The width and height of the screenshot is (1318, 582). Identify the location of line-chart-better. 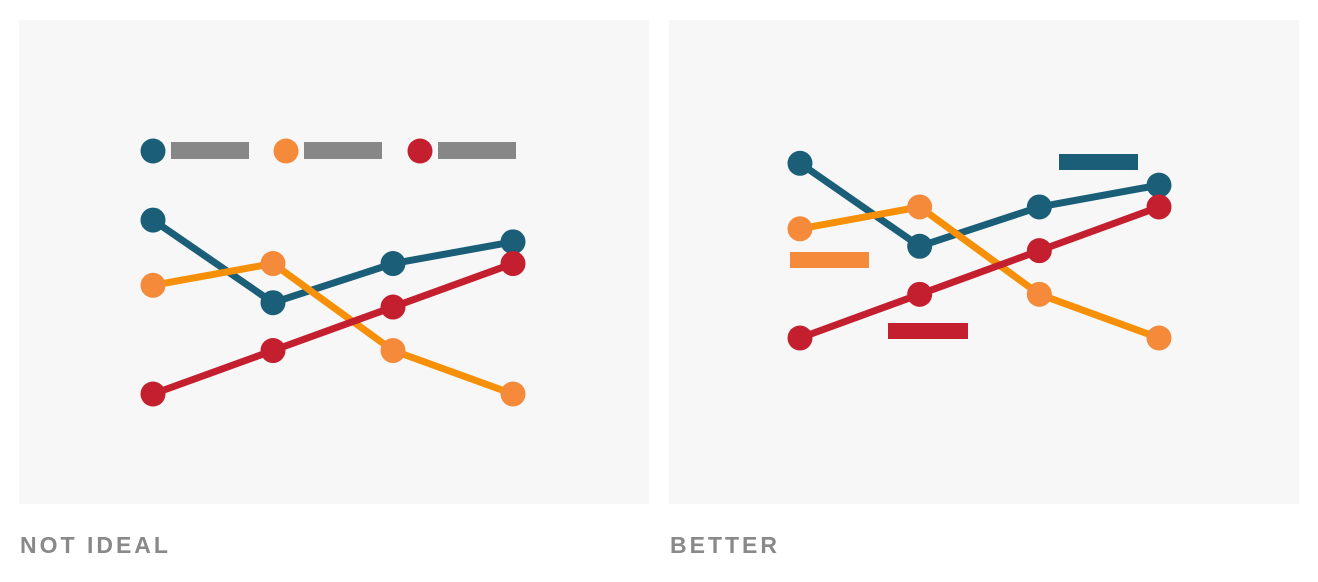
(979, 250).